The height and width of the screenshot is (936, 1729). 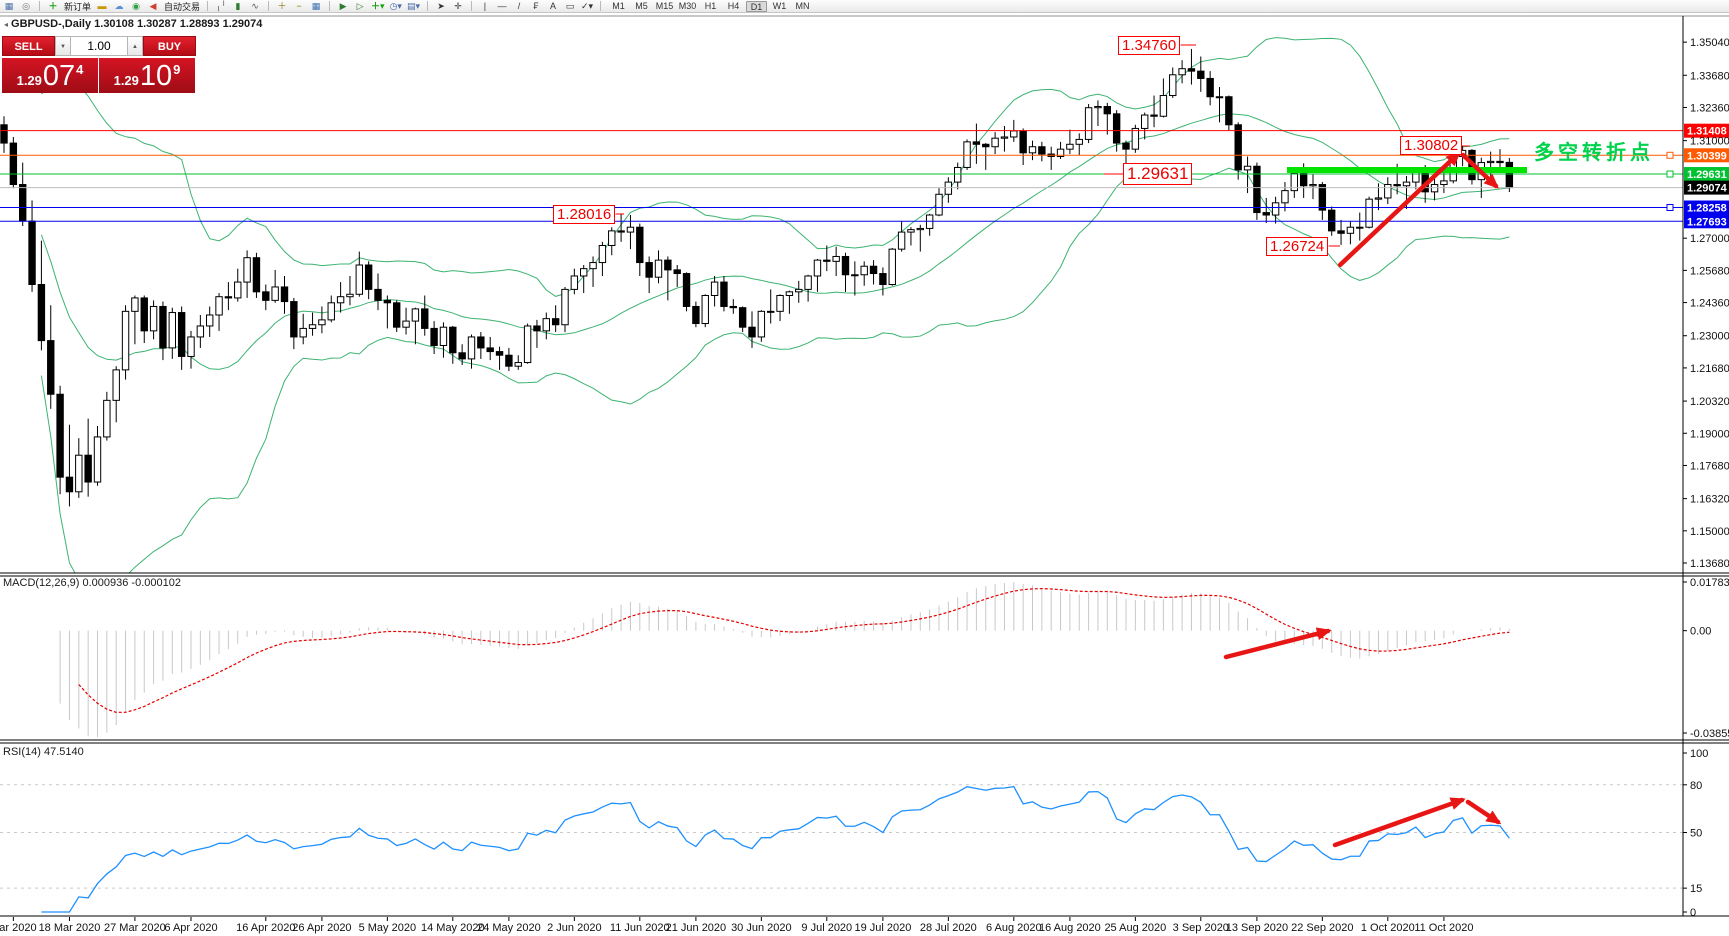 What do you see at coordinates (779, 5) in the screenshot?
I see `timeframe-button-w1: W1` at bounding box center [779, 5].